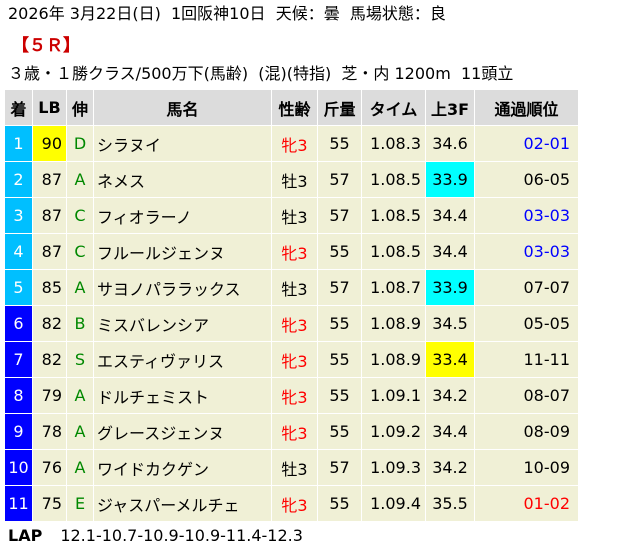  What do you see at coordinates (182, 179) in the screenshot?
I see `horse-name-cell: ネメス` at bounding box center [182, 179].